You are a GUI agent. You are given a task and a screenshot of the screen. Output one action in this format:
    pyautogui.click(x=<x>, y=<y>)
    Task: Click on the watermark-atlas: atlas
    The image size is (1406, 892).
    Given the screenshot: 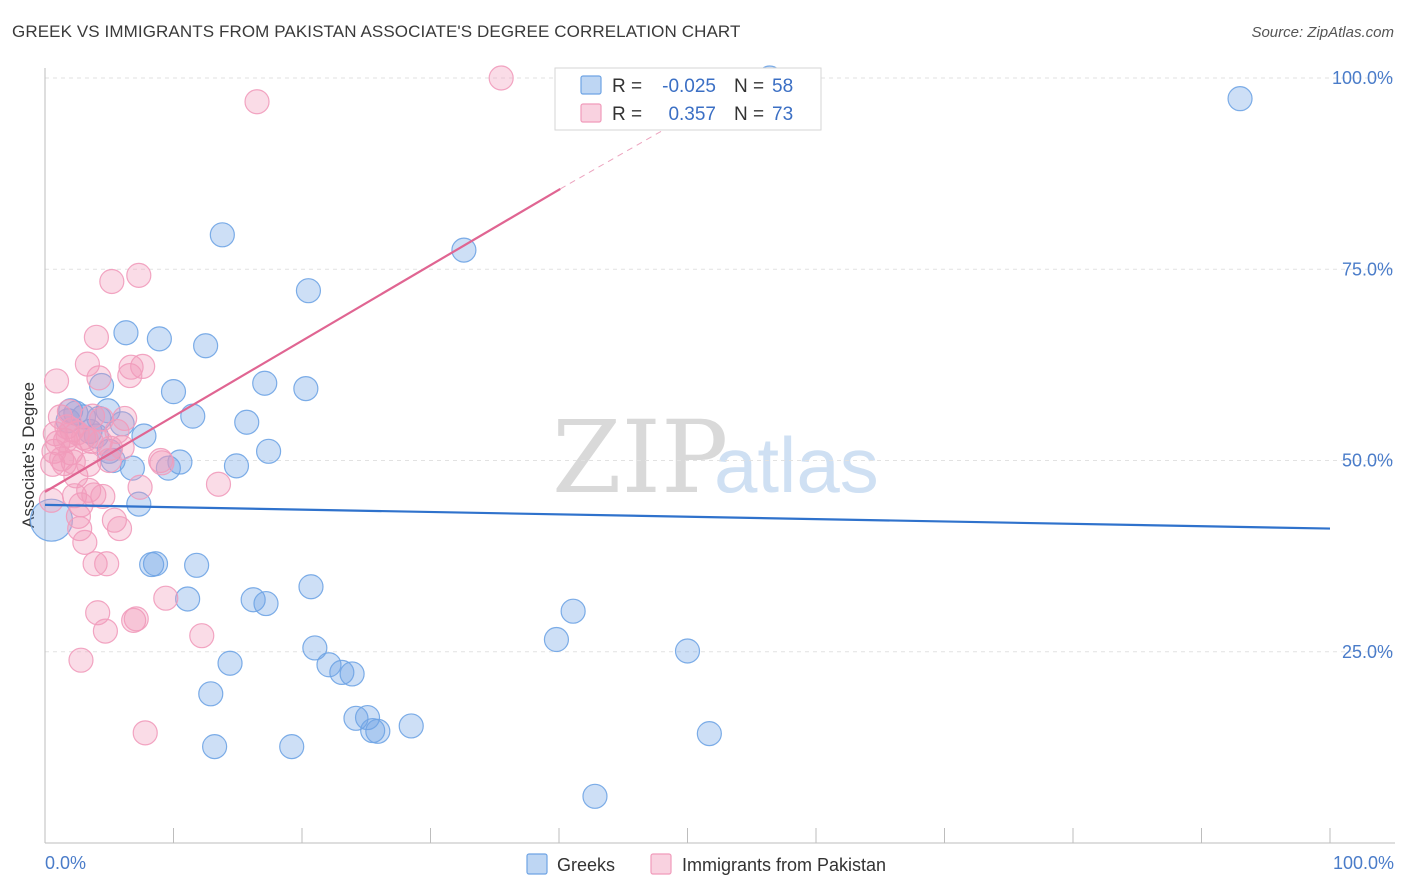 What is the action you would take?
    pyautogui.click(x=796, y=465)
    